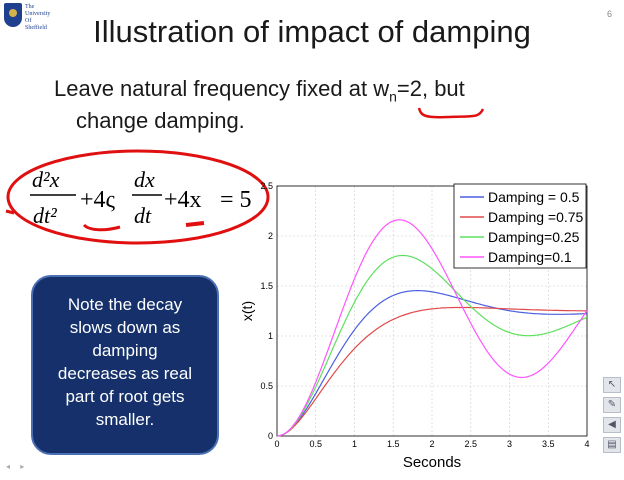 Image resolution: width=624 pixels, height=480 pixels. What do you see at coordinates (534, 237) in the screenshot?
I see `legend-entry: Damping=0.25` at bounding box center [534, 237].